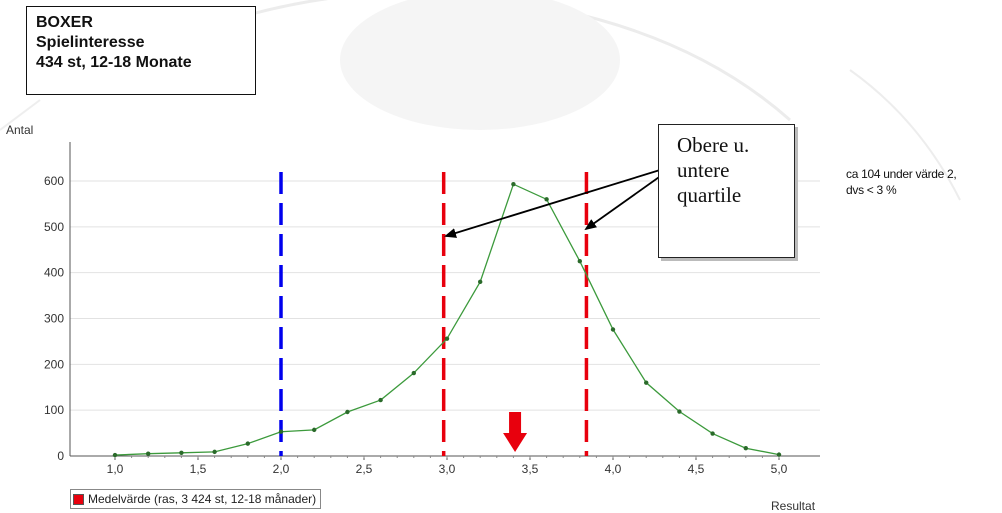 The height and width of the screenshot is (513, 1002). Describe the element at coordinates (19, 130) in the screenshot. I see `y-axis-label: Antal` at that location.